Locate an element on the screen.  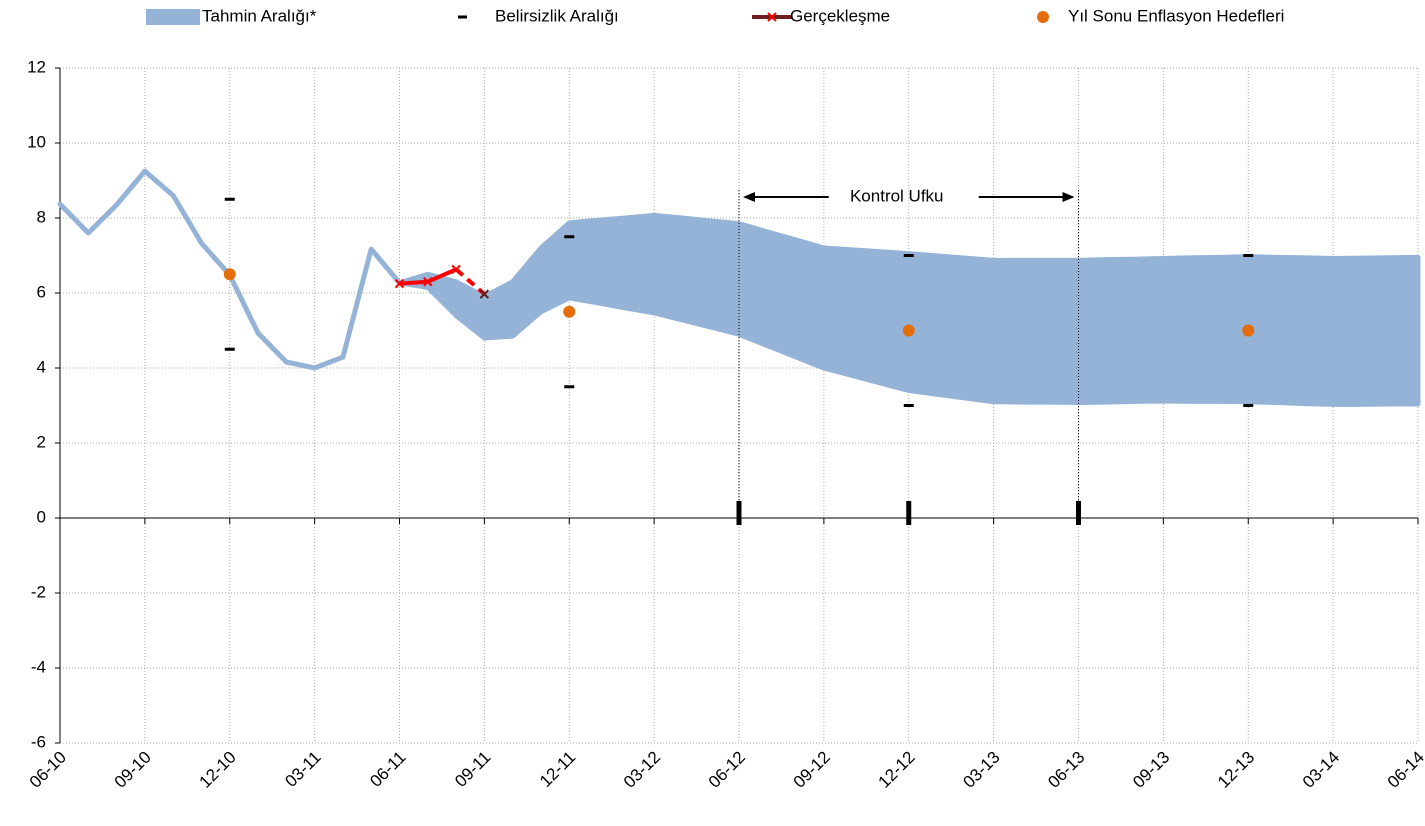
x-tick-label: 06-12 is located at coordinates (727, 770).